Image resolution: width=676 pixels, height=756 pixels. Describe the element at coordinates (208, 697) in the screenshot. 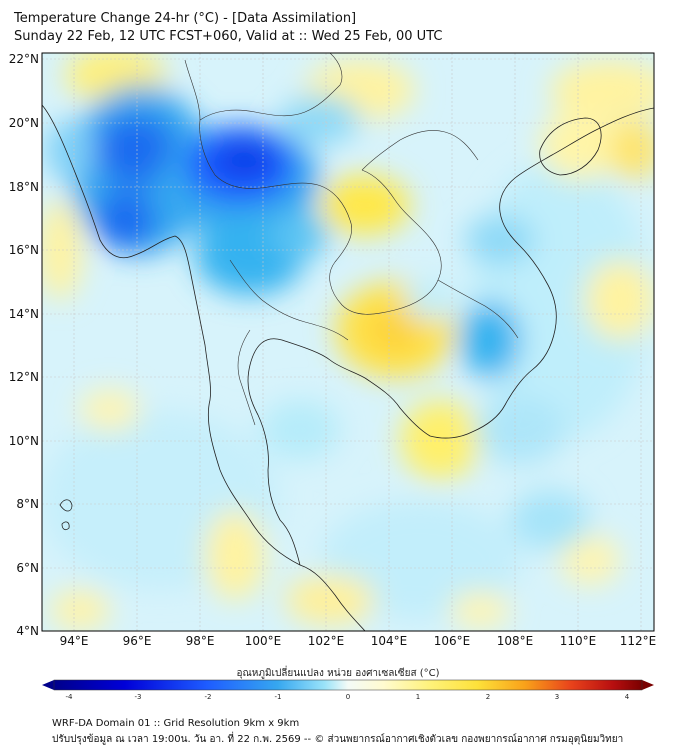

I see `colorbar-tick-label: -2` at that location.